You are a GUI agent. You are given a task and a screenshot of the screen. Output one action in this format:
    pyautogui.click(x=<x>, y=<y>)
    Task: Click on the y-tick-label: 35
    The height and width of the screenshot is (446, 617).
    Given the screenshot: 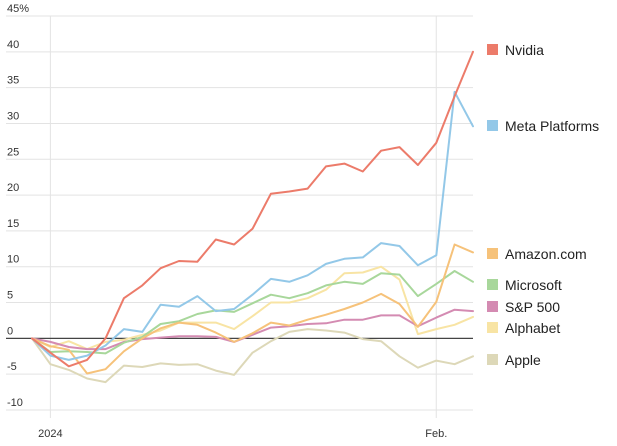 What is the action you would take?
    pyautogui.click(x=13, y=81)
    